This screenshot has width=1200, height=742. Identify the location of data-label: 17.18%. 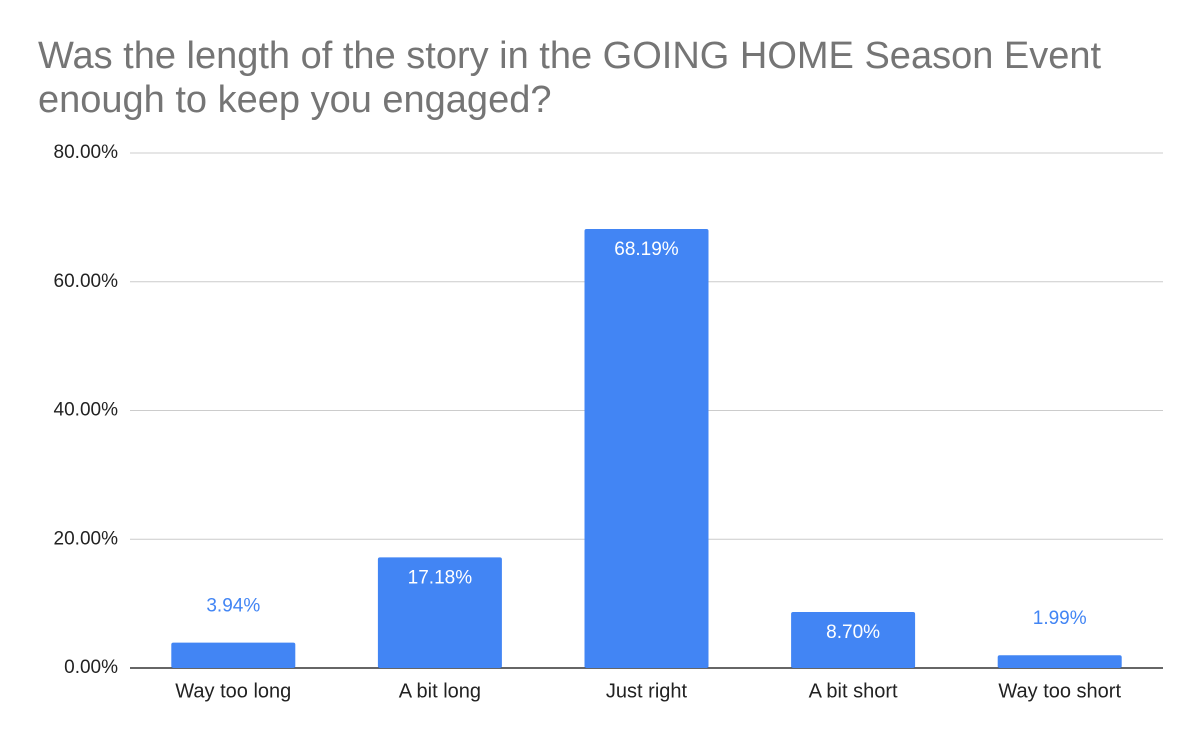
(440, 577).